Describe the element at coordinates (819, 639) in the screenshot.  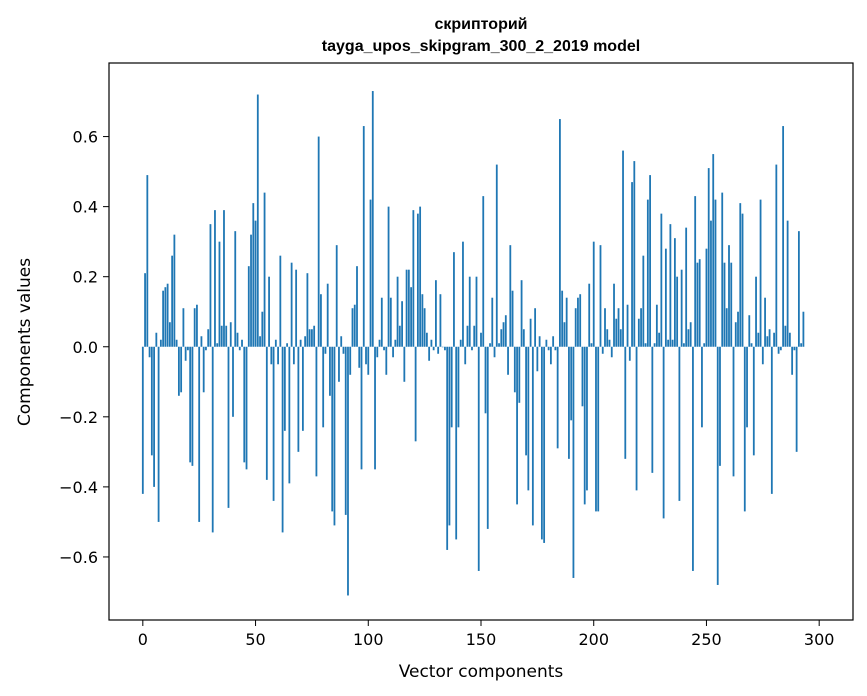
I see `x-tick-label: 300` at that location.